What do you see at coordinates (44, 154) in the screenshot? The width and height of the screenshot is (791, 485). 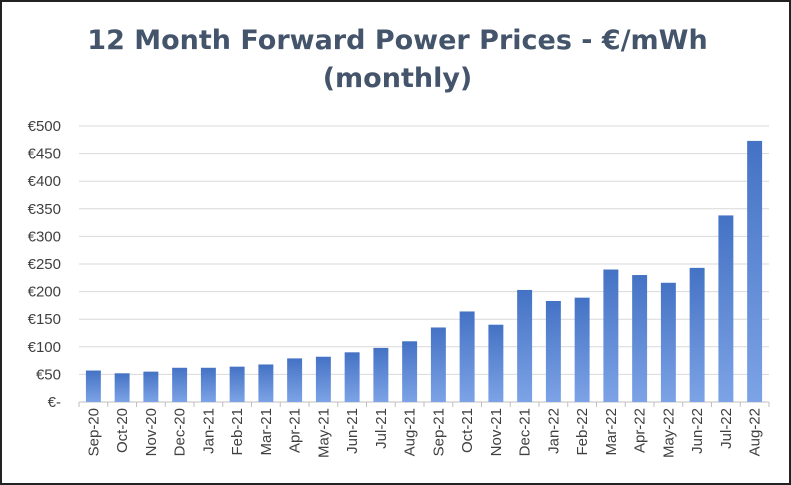 I see `y-tick-label: €450` at bounding box center [44, 154].